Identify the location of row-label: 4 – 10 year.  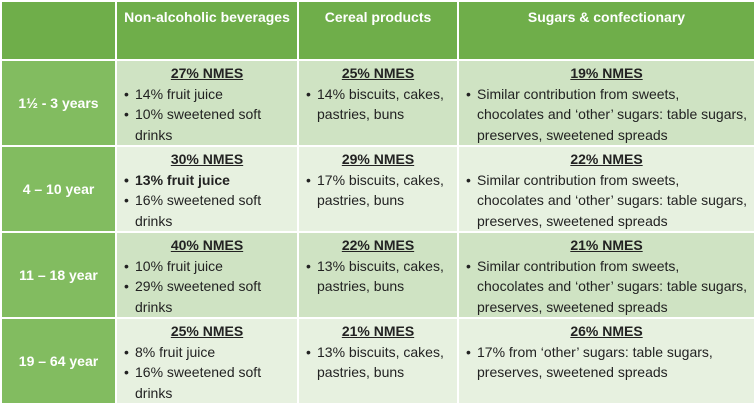
(58, 189).